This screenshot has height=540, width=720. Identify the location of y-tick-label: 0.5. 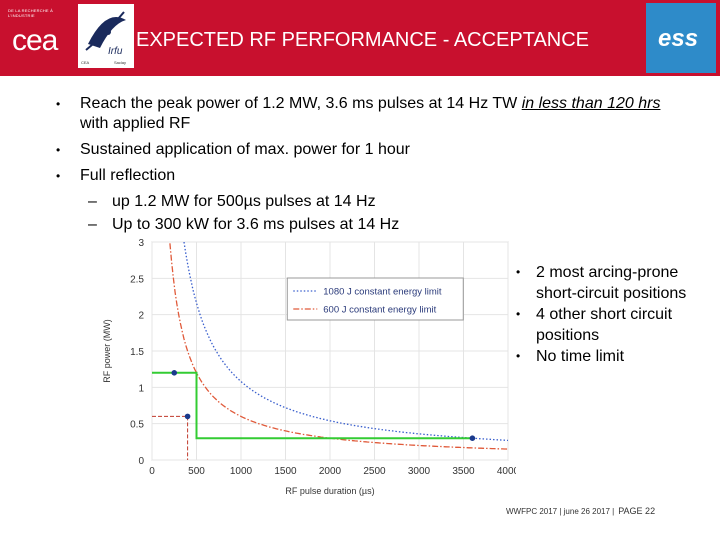
(137, 425).